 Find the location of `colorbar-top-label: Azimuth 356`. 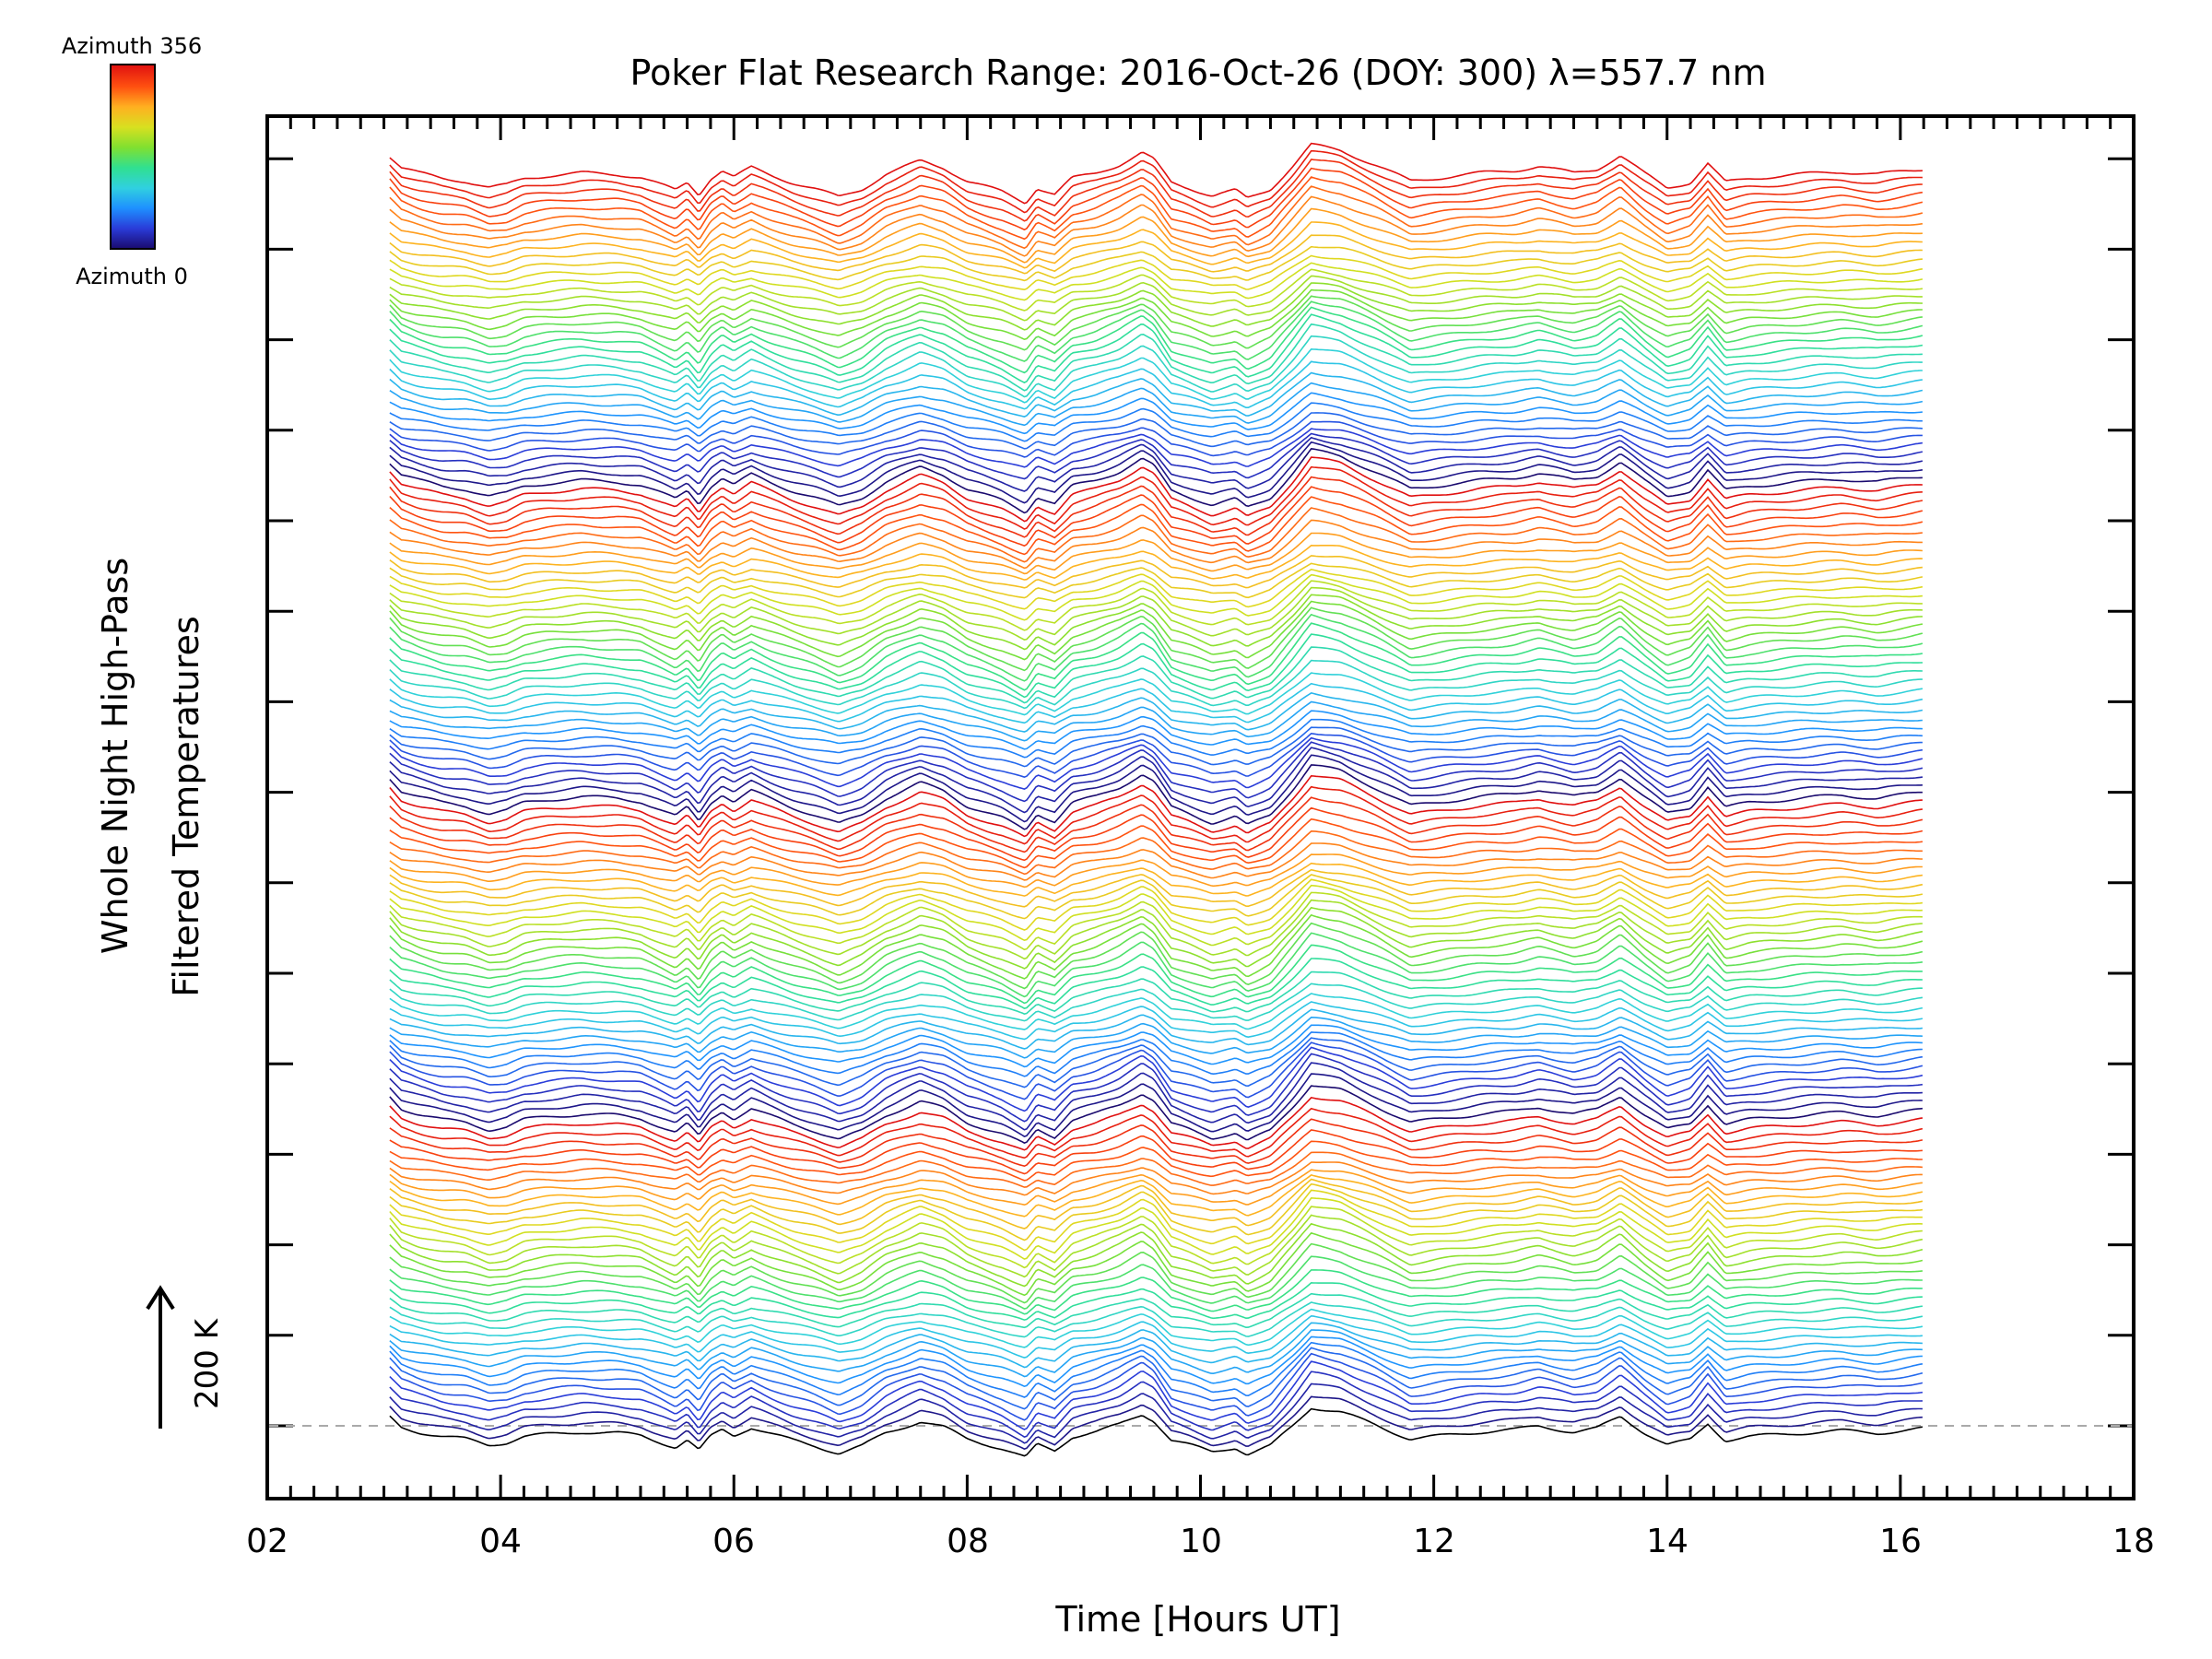

colorbar-top-label: Azimuth 356 is located at coordinates (132, 46).